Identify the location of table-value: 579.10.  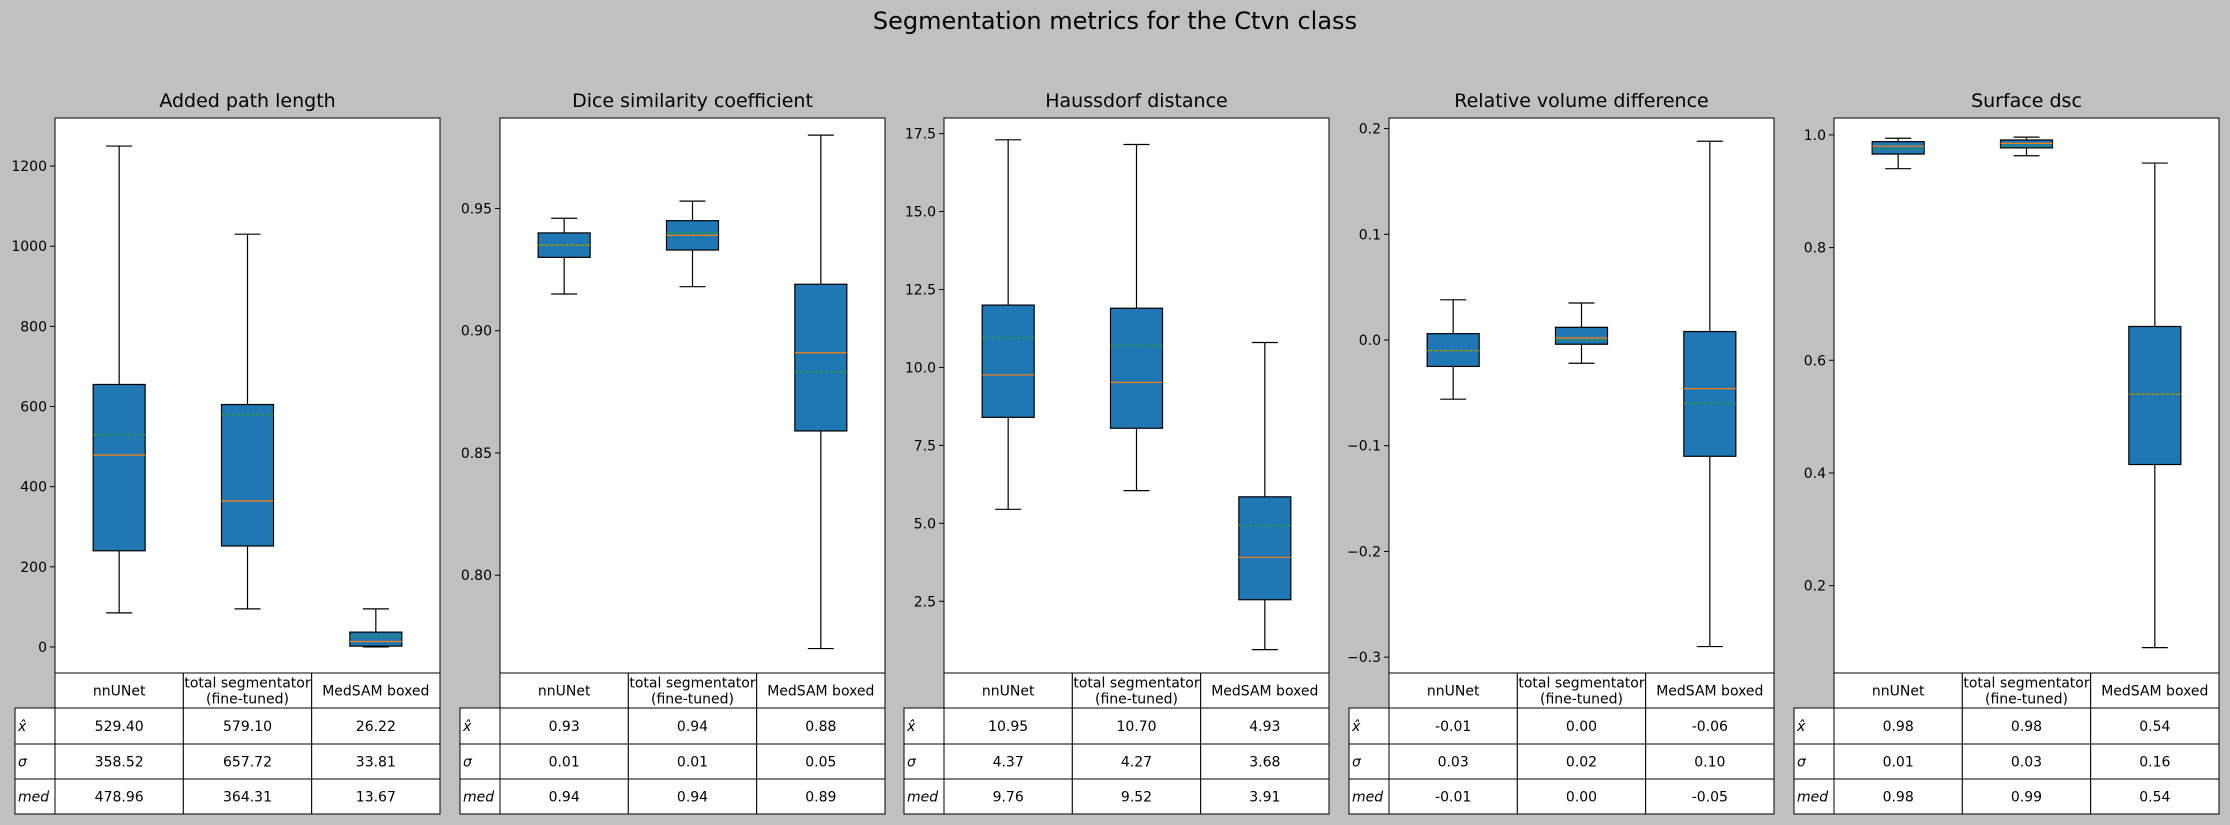
(247, 727).